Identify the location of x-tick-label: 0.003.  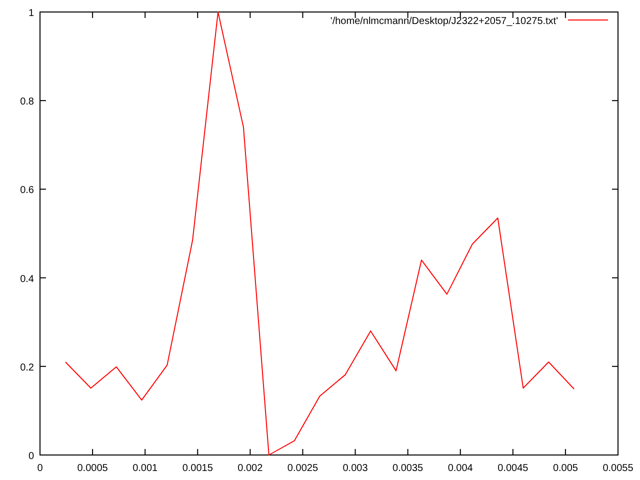
(355, 468).